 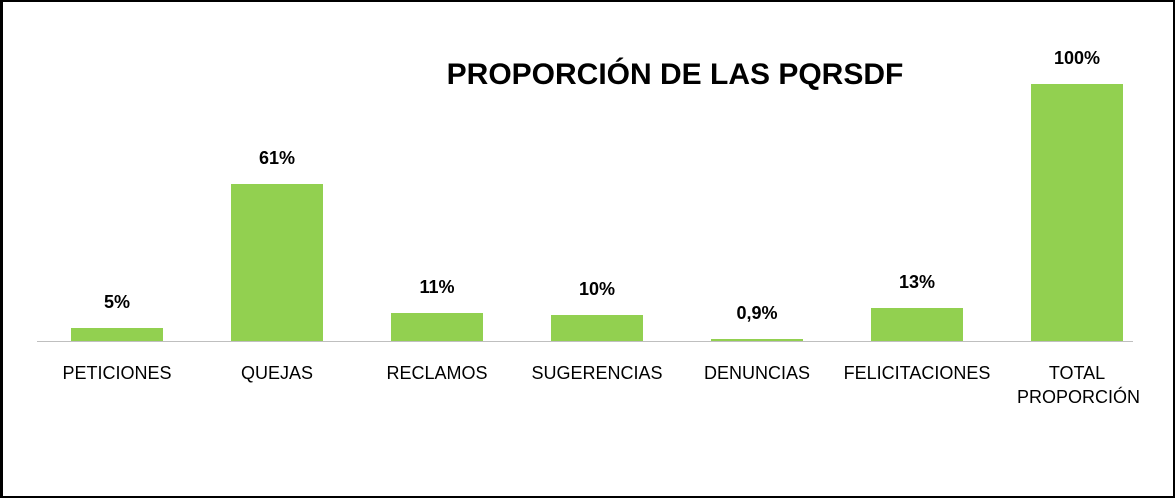 I want to click on data-label: 10%, so click(x=597, y=289).